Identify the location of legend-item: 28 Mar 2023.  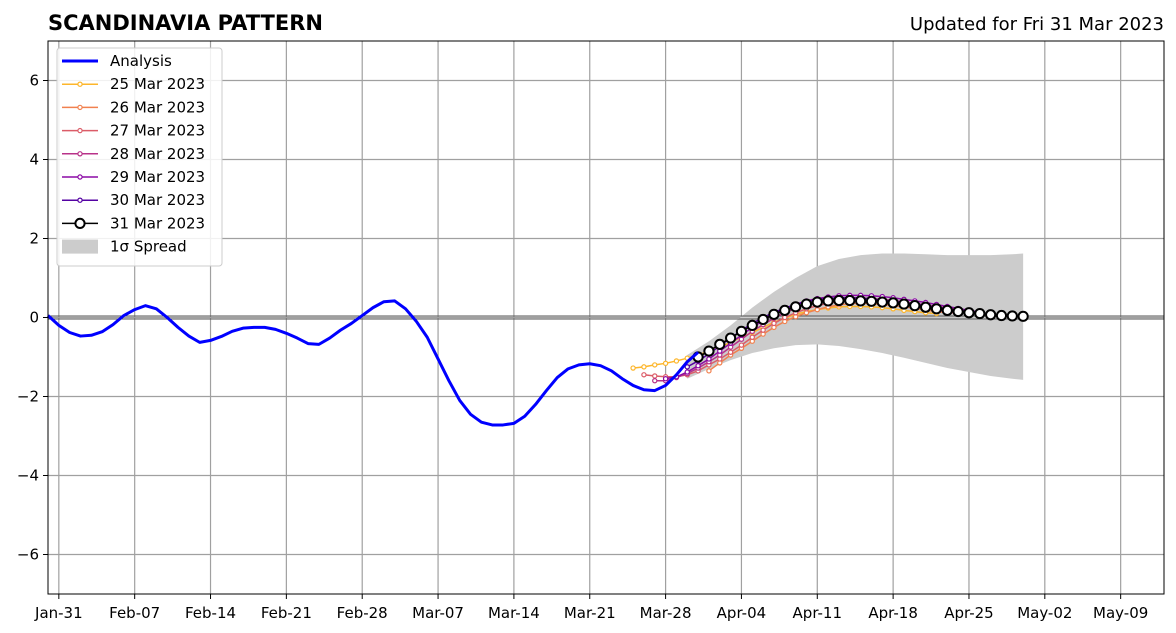
(133, 154).